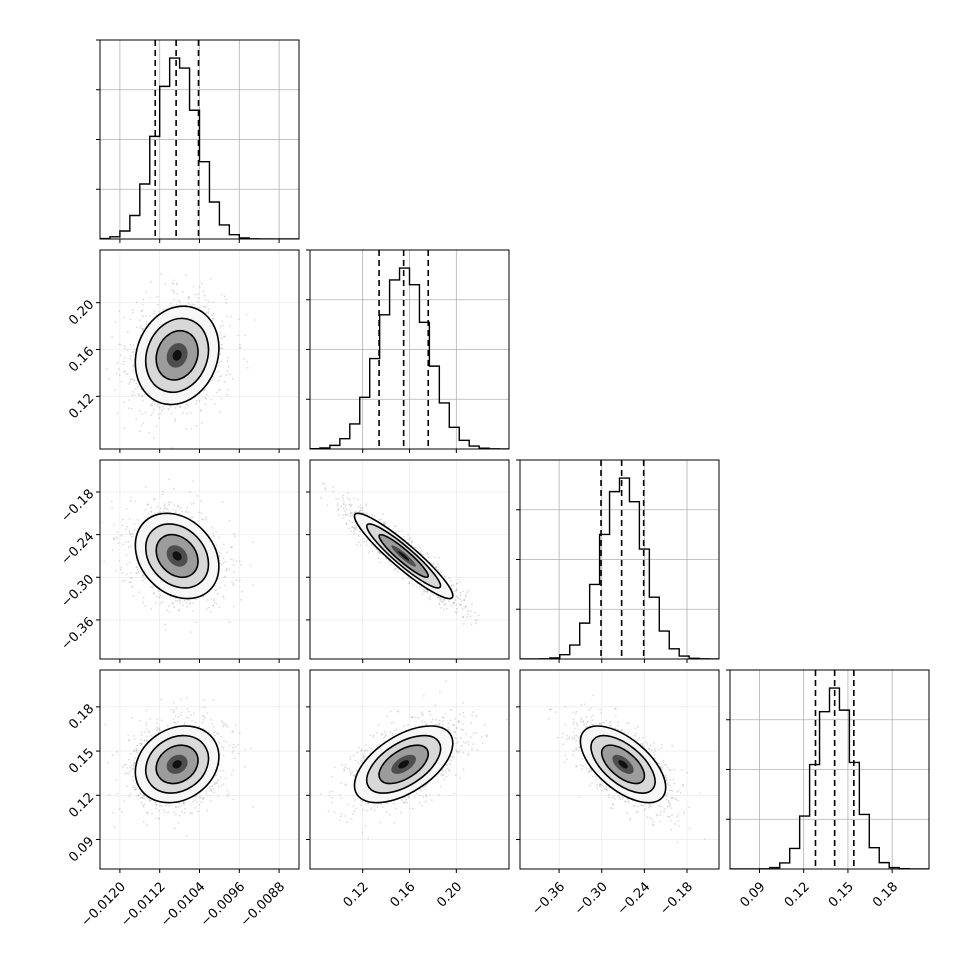 The height and width of the screenshot is (970, 970). Describe the element at coordinates (634, 898) in the screenshot. I see `xtick-label-2-2: −0.24` at that location.